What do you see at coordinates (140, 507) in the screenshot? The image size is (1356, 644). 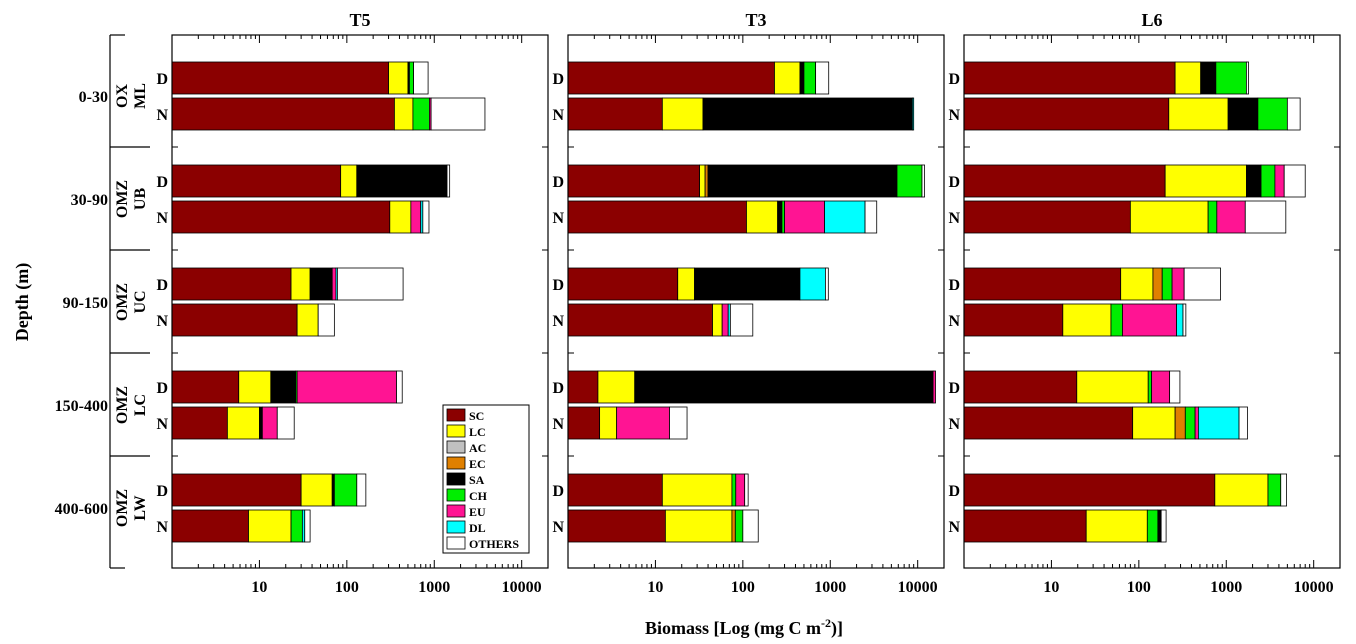 I see `zone-label-line2: LW` at bounding box center [140, 507].